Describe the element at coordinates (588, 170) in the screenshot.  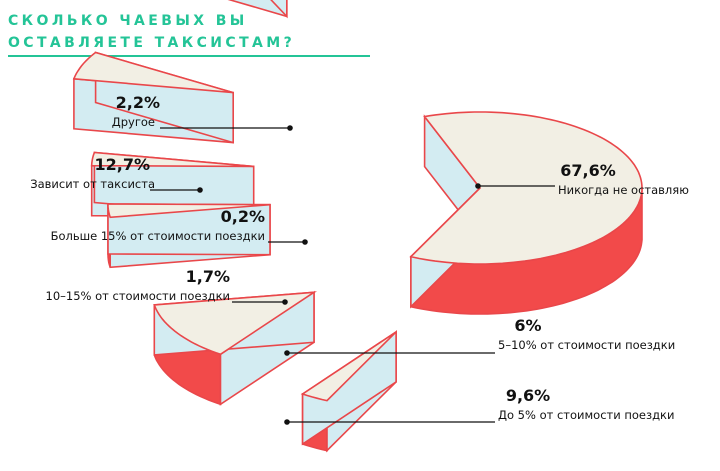
I see `slice-value-label-0: 67,6%` at that location.